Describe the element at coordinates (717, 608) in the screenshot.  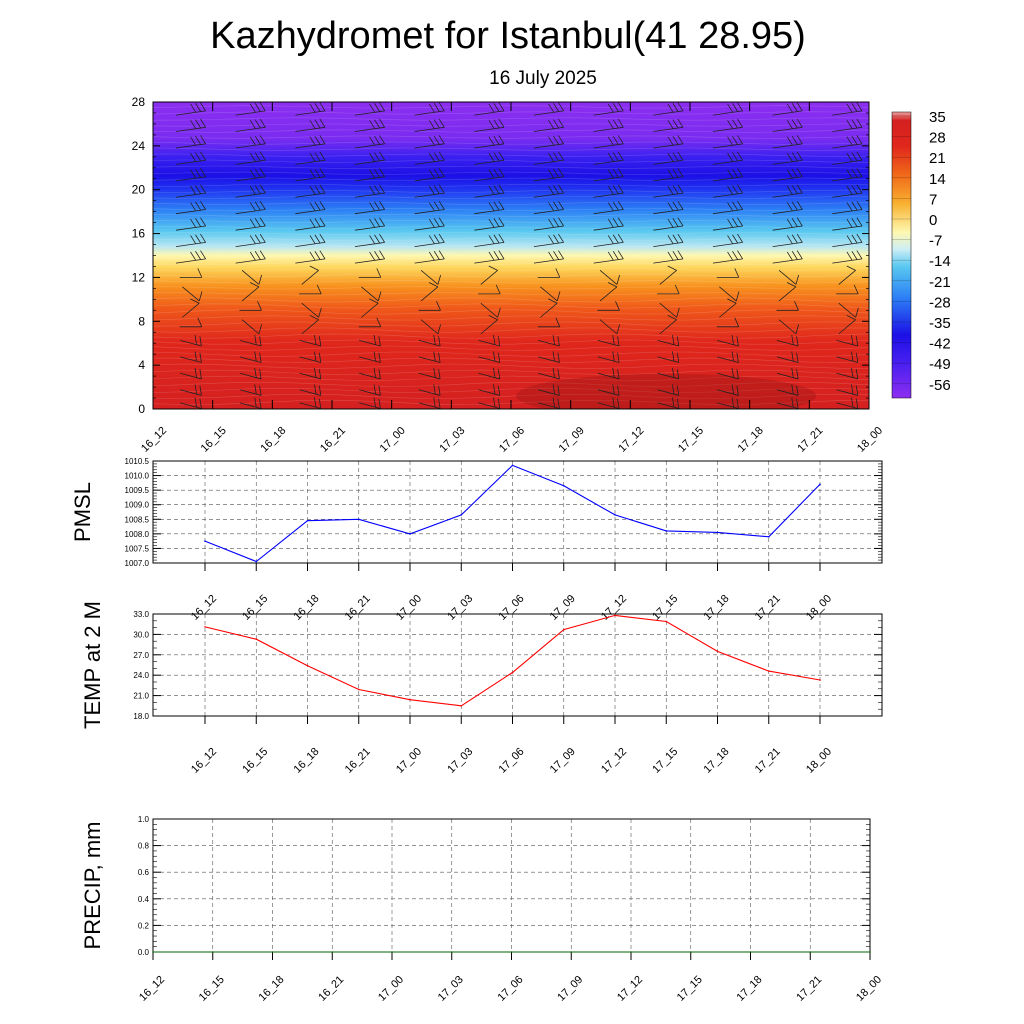
I see `x-tick-label: 17_18` at that location.